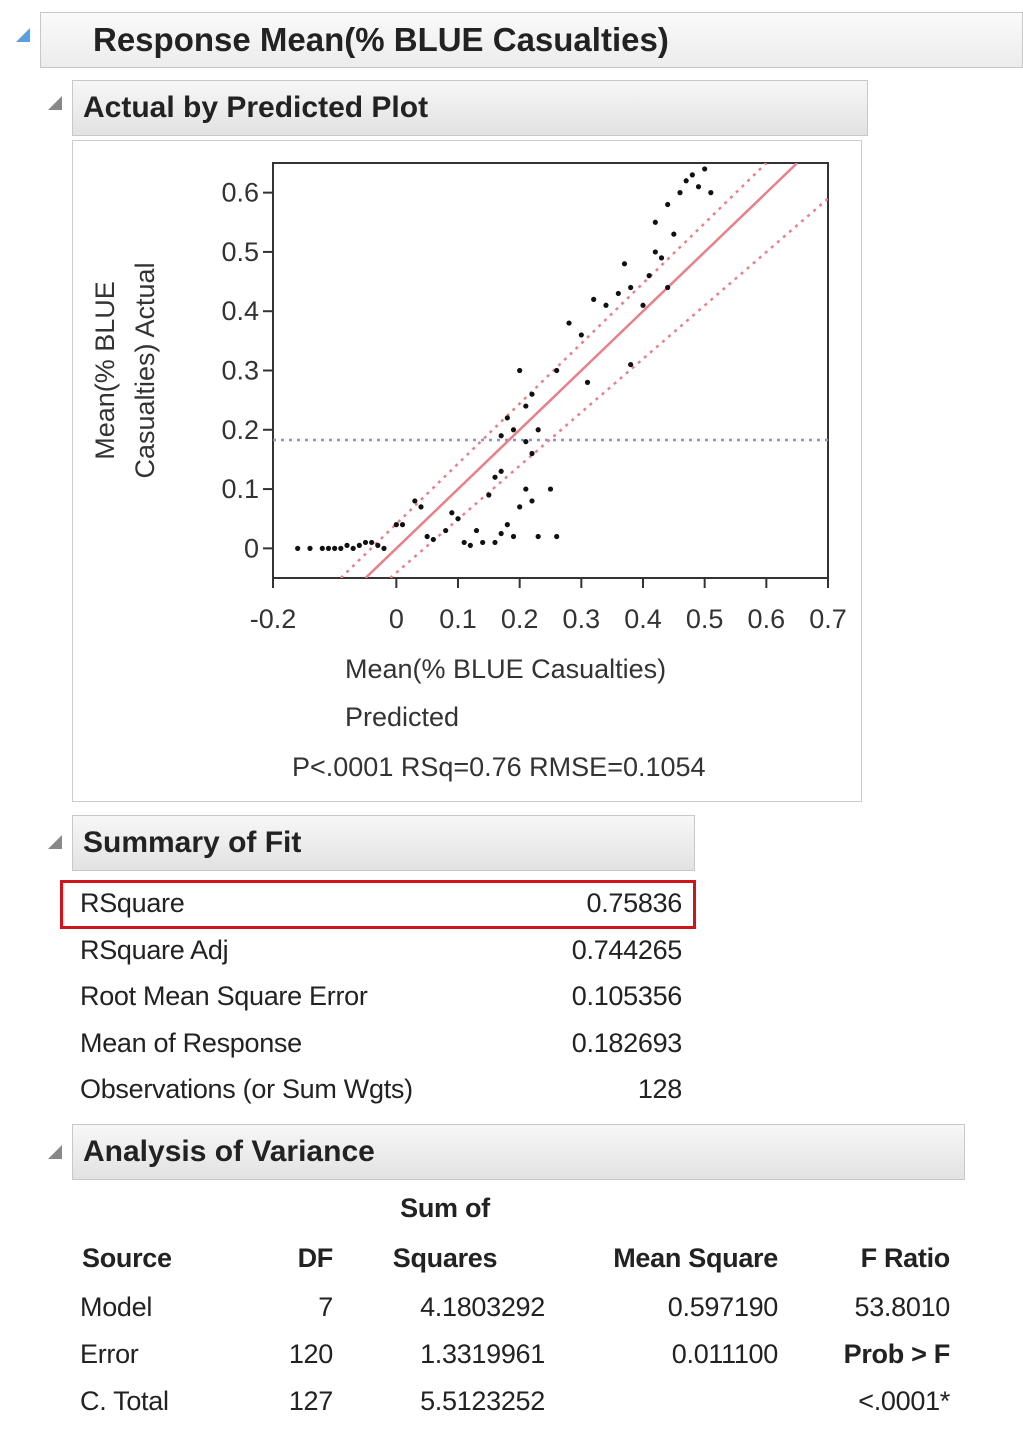 This screenshot has width=1023, height=1456. I want to click on fit-value: 0.182693, so click(627, 1042).